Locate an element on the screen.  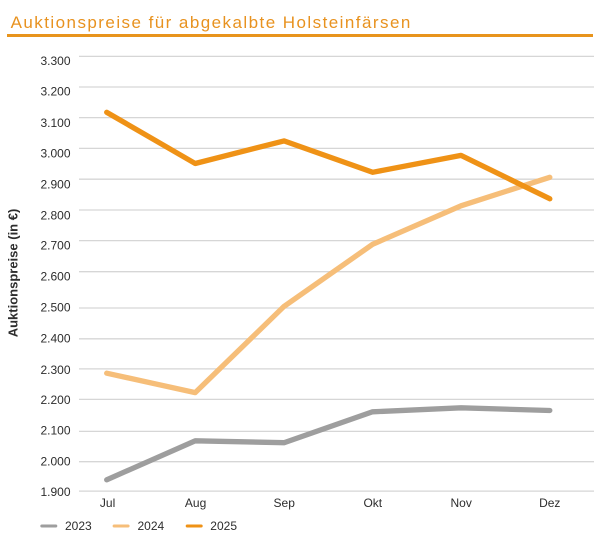
svg-text: 2.000 is located at coordinates (55, 461).